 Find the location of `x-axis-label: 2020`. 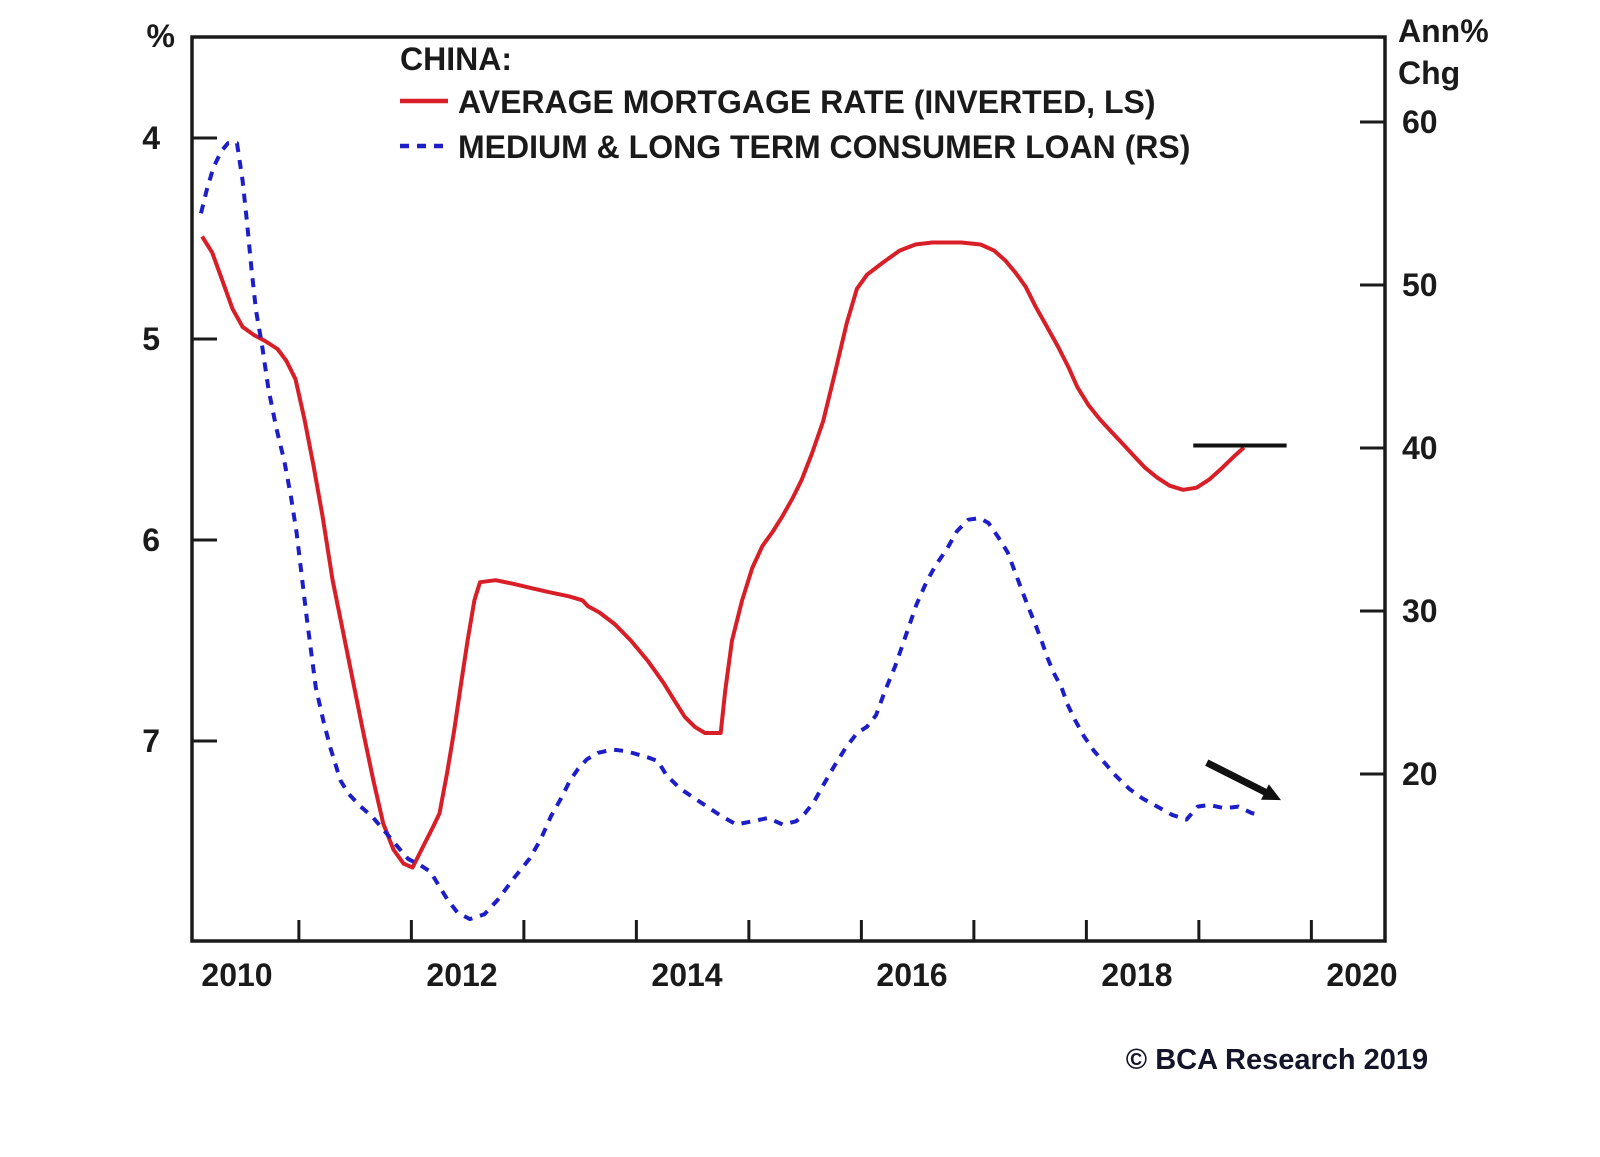

x-axis-label: 2020 is located at coordinates (1361, 975).